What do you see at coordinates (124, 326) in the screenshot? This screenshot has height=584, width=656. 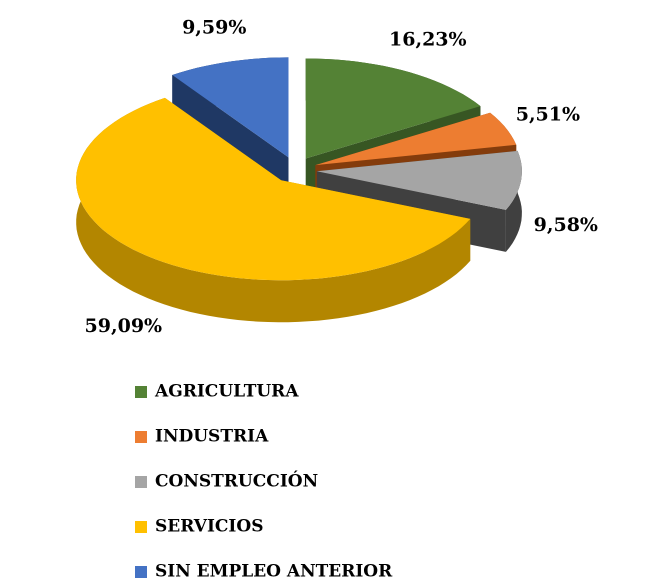 I see `data-label: 59,09%` at bounding box center [124, 326].